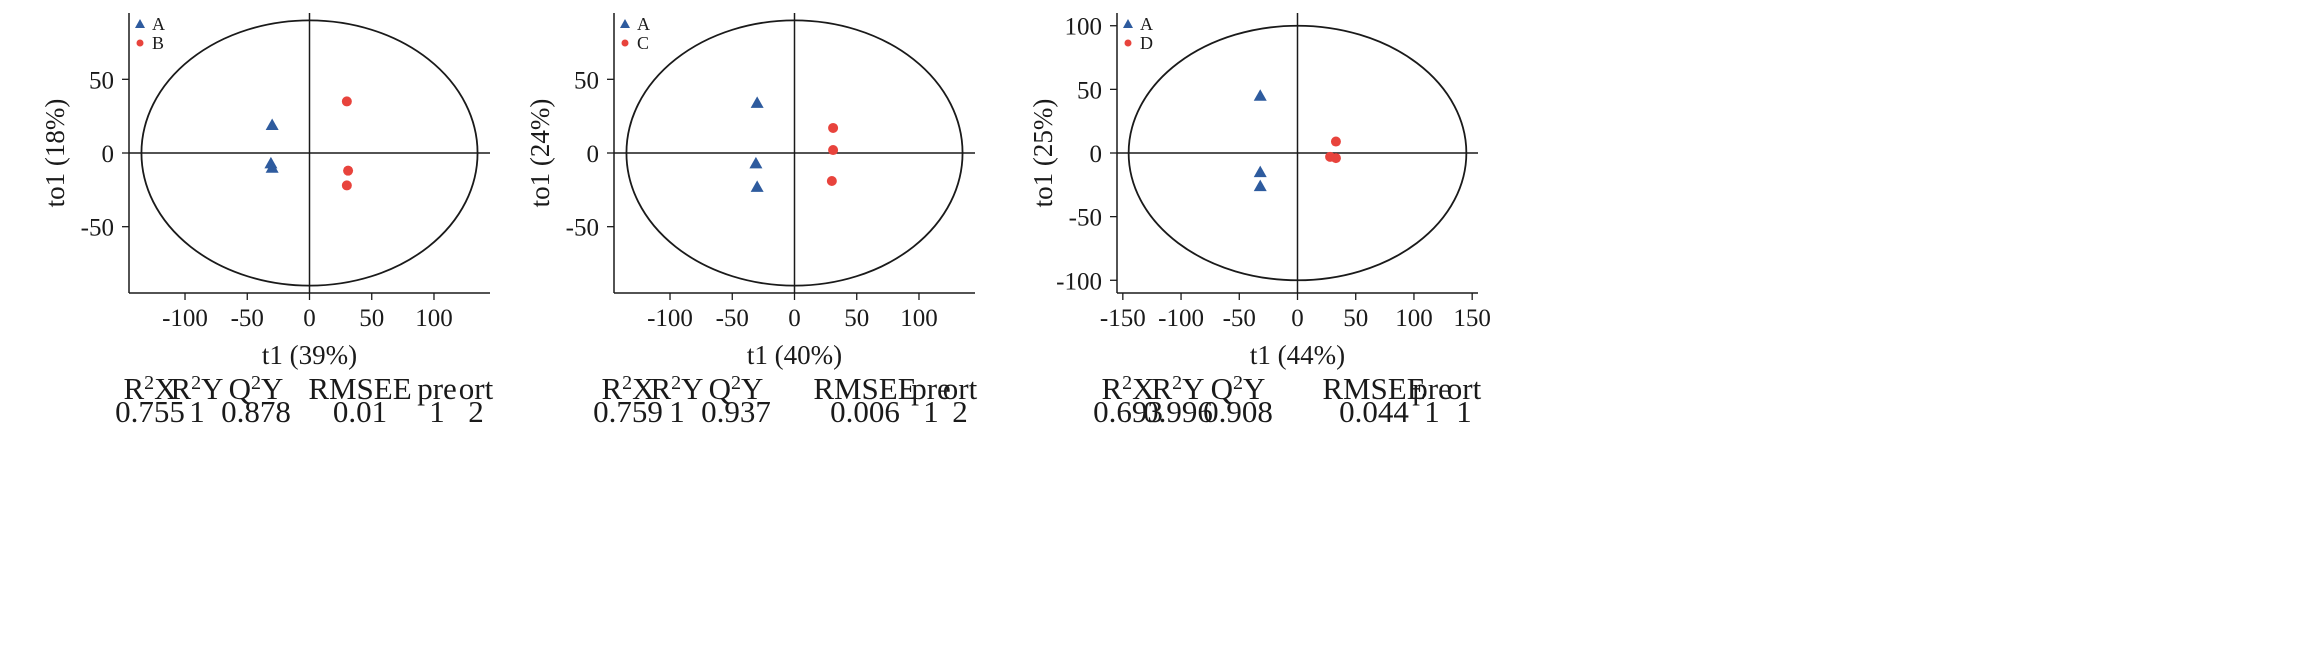 The height and width of the screenshot is (653, 2320). I want to click on stats-value: 0.006, so click(865, 411).